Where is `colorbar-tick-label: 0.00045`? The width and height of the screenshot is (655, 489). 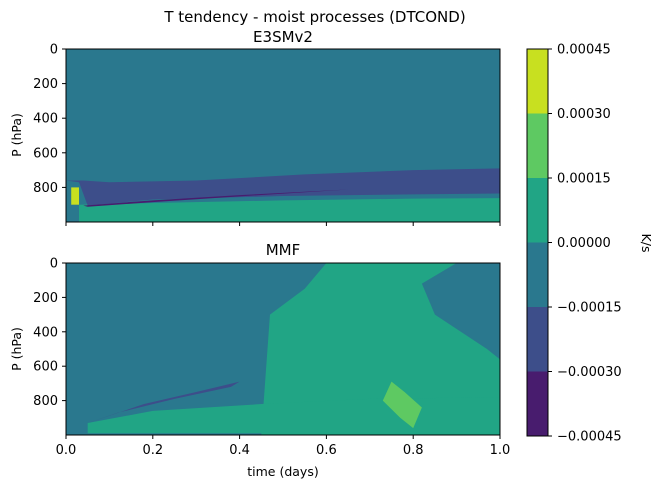 colorbar-tick-label: 0.00045 is located at coordinates (584, 50).